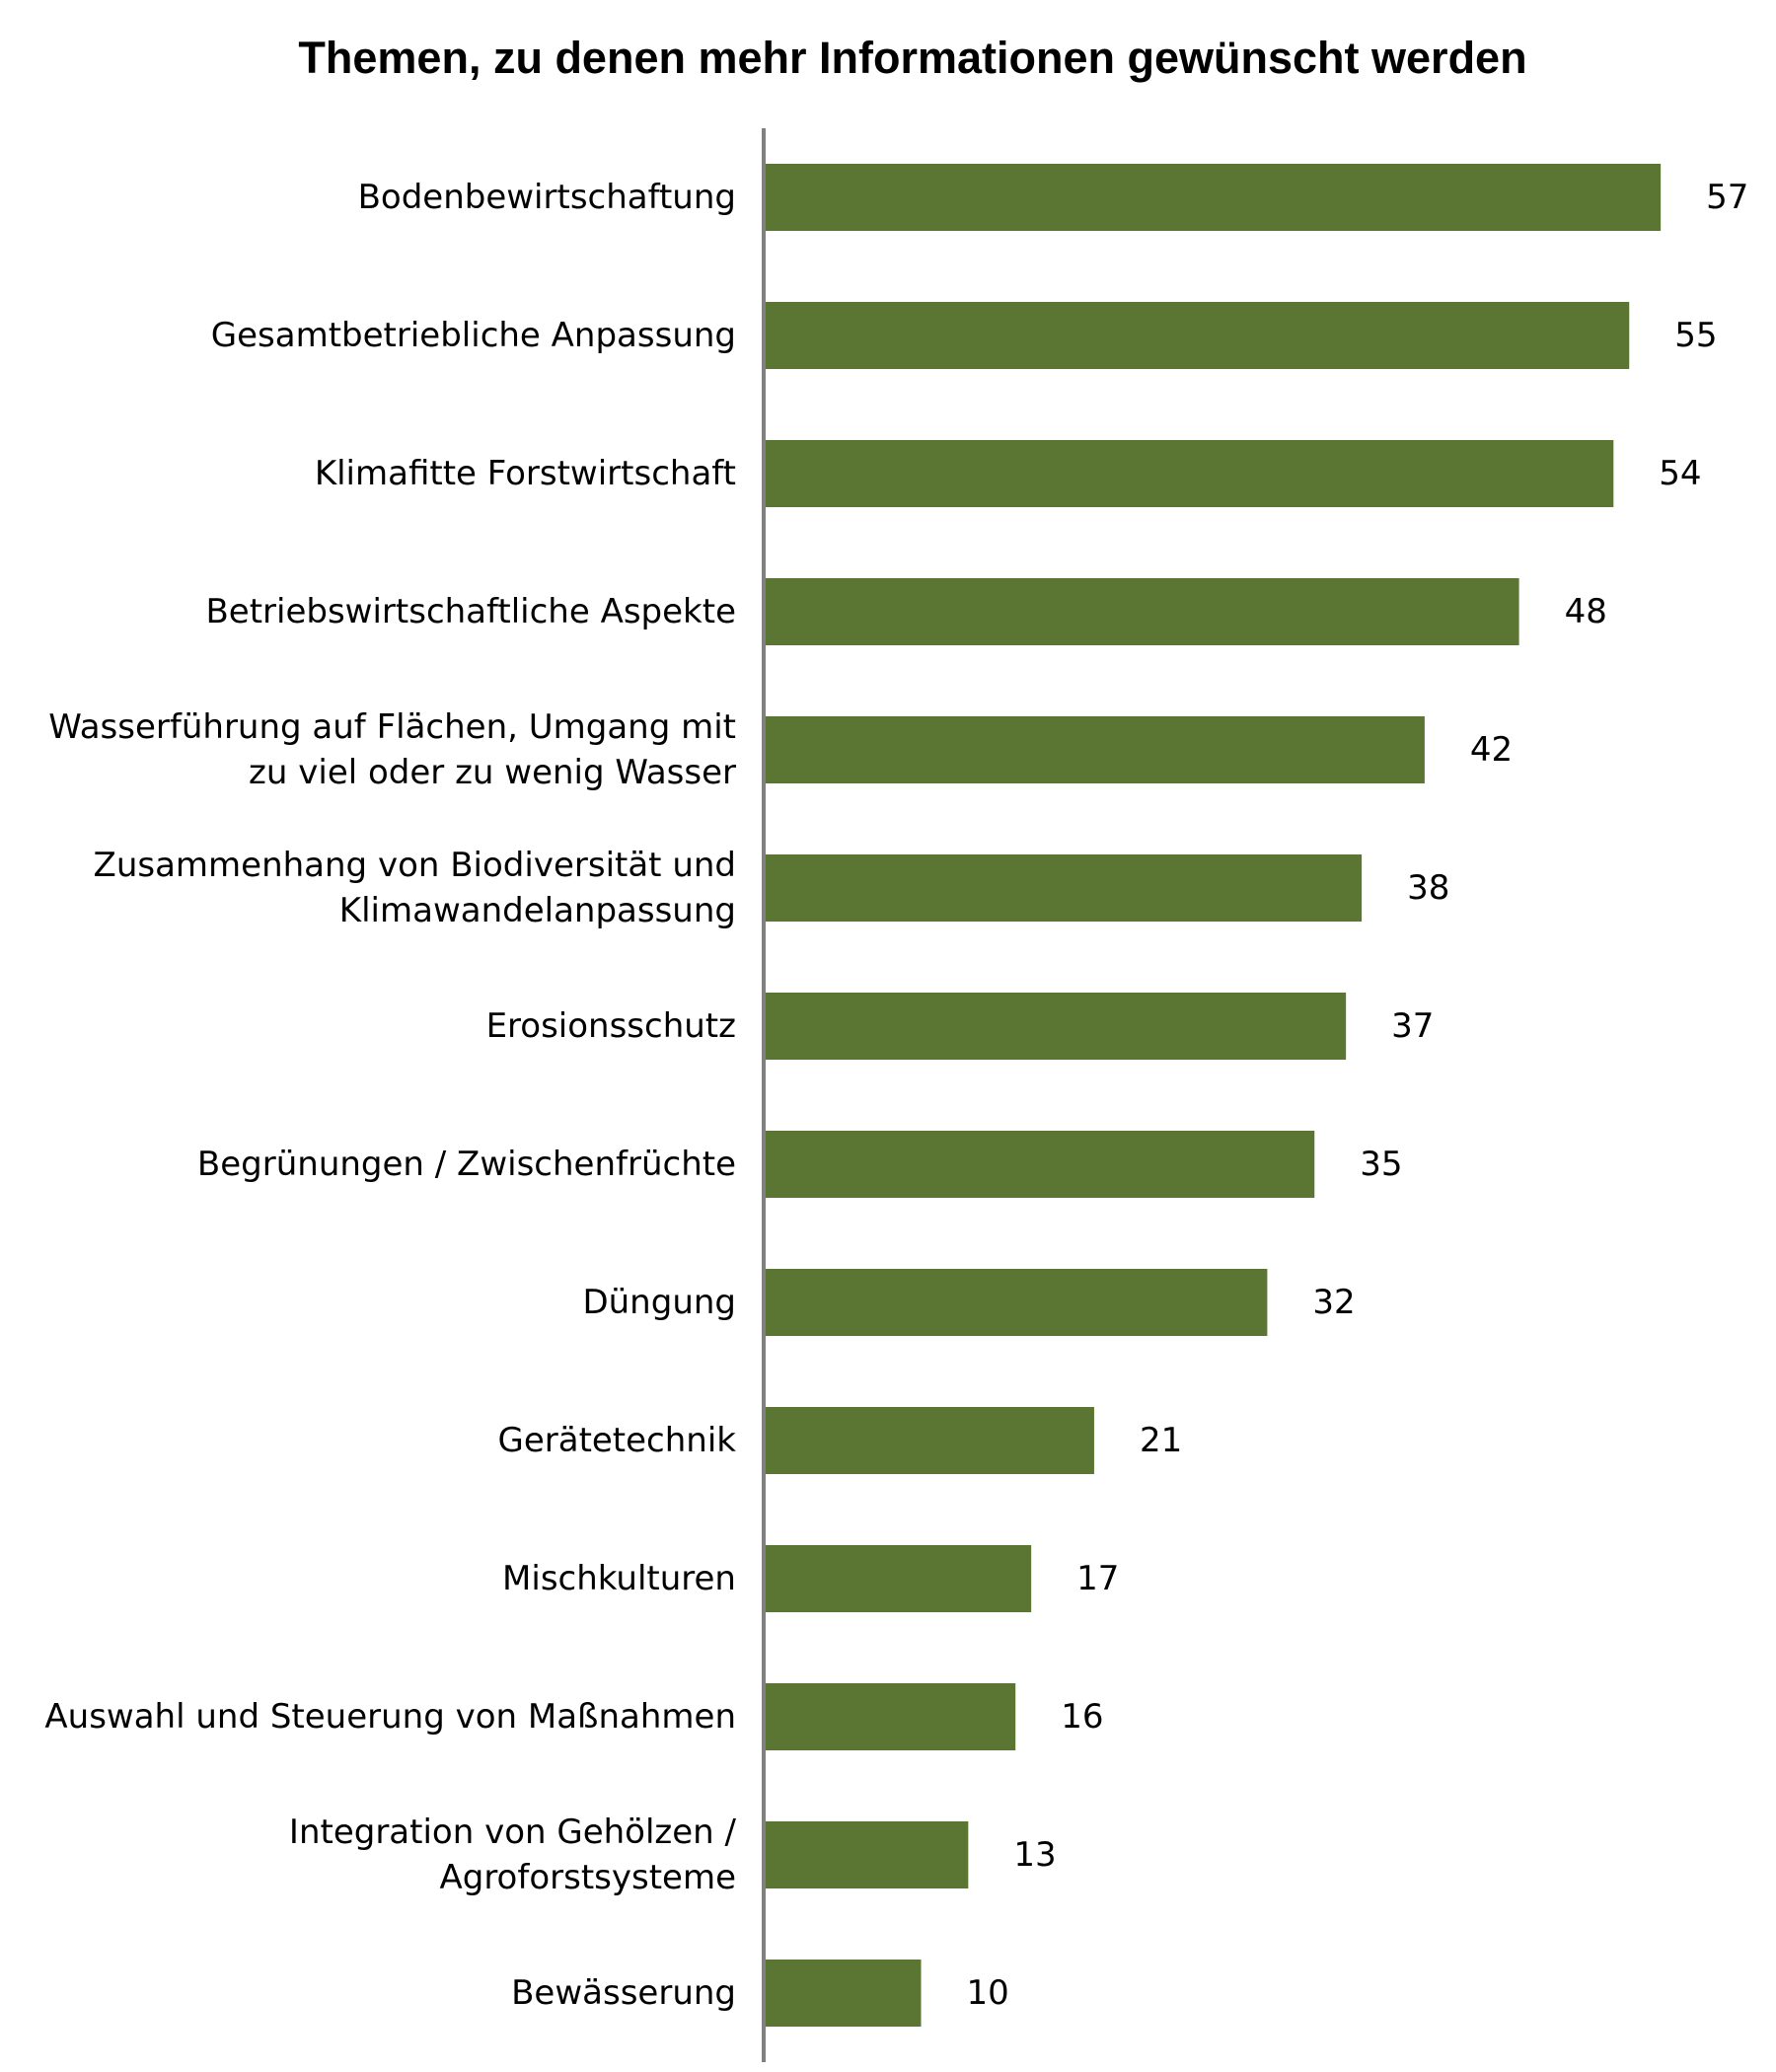 The width and height of the screenshot is (1776, 2072). I want to click on category-label: Wasserführung auf Flächen, Umgang mit, so click(392, 727).